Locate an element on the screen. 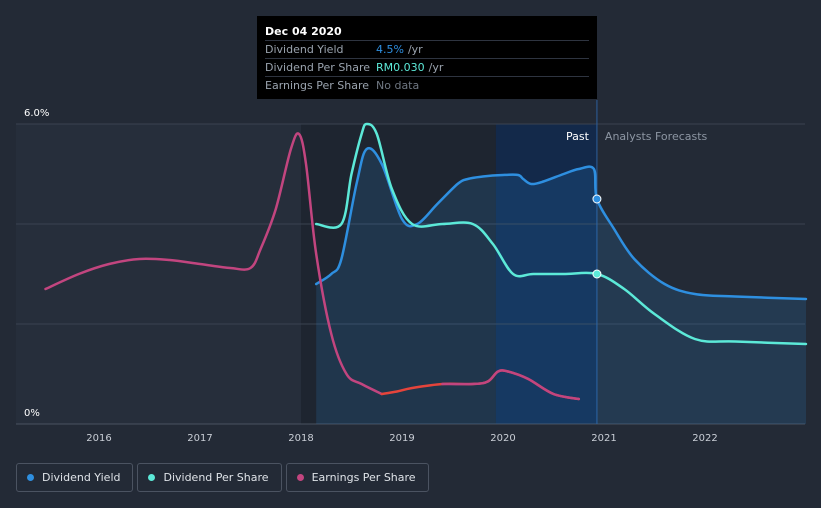  hover-markers is located at coordinates (597, 236).